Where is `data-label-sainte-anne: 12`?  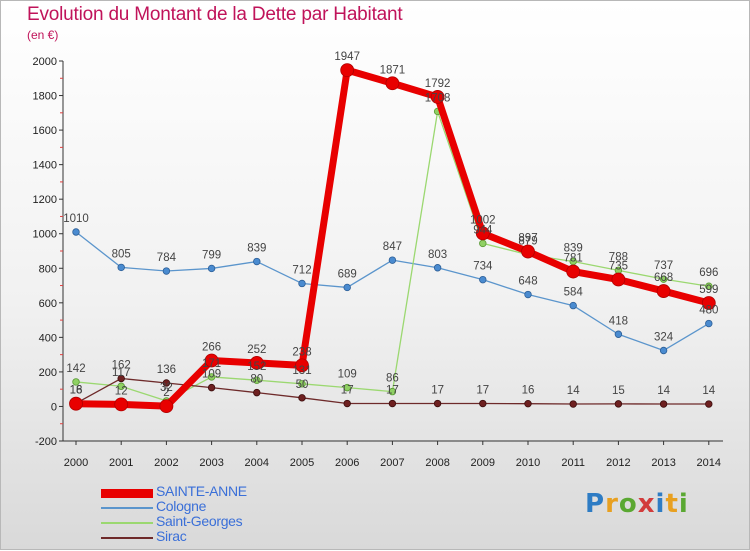
data-label-sainte-anne: 12 is located at coordinates (121, 391).